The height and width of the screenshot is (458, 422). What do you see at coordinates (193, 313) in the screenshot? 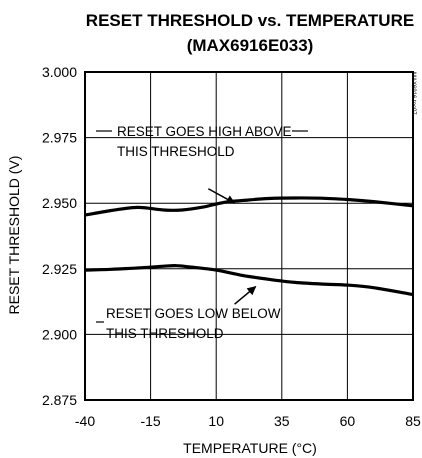
I see `annotation-text: RESET GOES LOW BELOW` at bounding box center [193, 313].